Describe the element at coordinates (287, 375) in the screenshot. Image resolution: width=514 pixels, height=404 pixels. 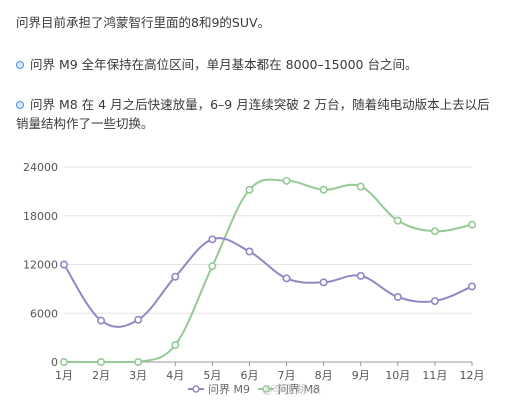
I see `x-tick-label-6: 7月` at that location.